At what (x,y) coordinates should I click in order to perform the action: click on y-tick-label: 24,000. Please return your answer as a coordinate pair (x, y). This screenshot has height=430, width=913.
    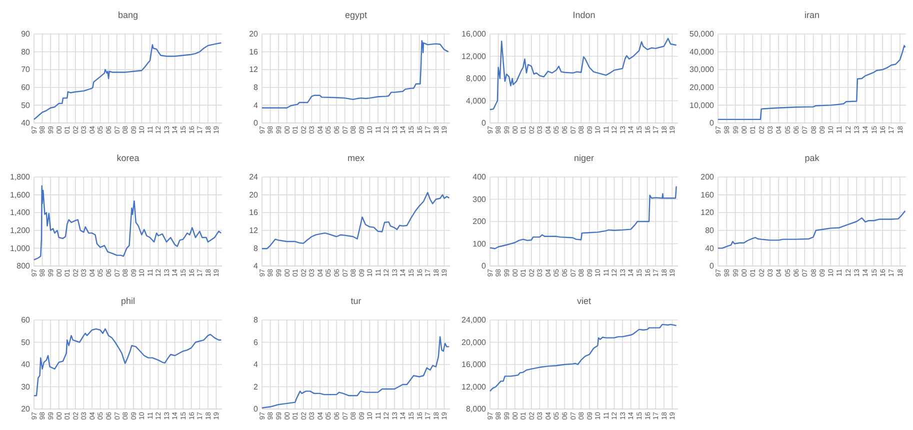
    Looking at the image, I should click on (474, 320).